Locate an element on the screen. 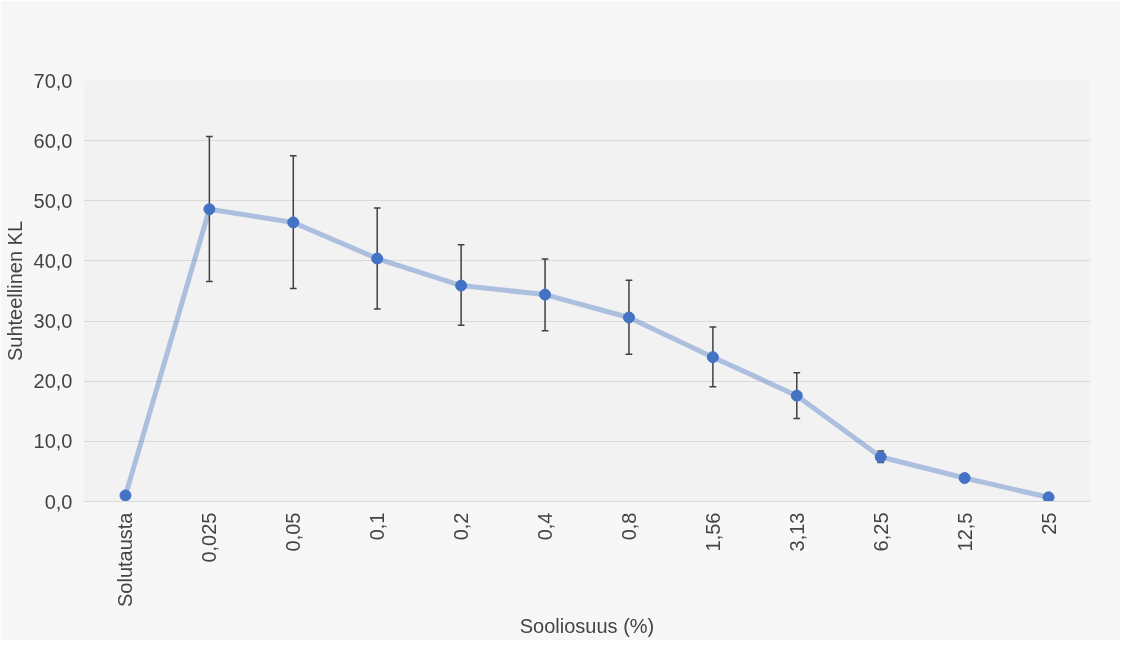  y-tick-label: 10,0 is located at coordinates (53, 441).